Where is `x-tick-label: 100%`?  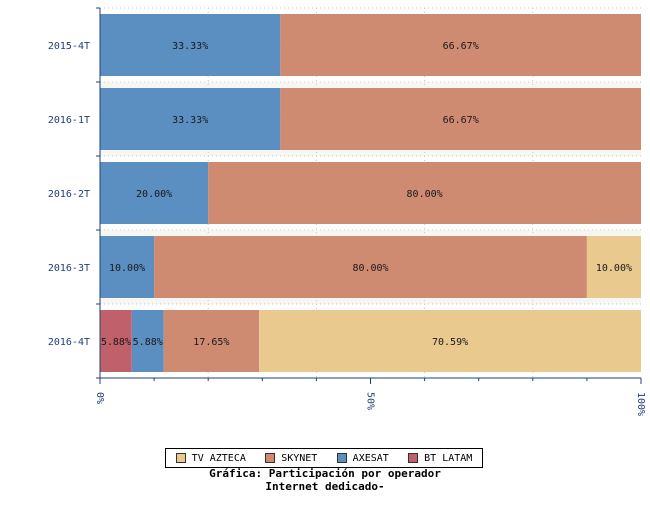 x-tick-label: 100% is located at coordinates (640, 404).